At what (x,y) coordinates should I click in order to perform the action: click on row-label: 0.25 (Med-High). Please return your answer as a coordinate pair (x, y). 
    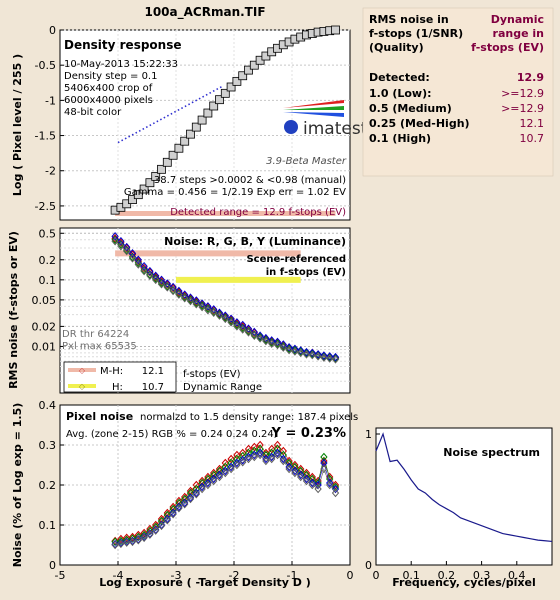
    Looking at the image, I should click on (419, 123).